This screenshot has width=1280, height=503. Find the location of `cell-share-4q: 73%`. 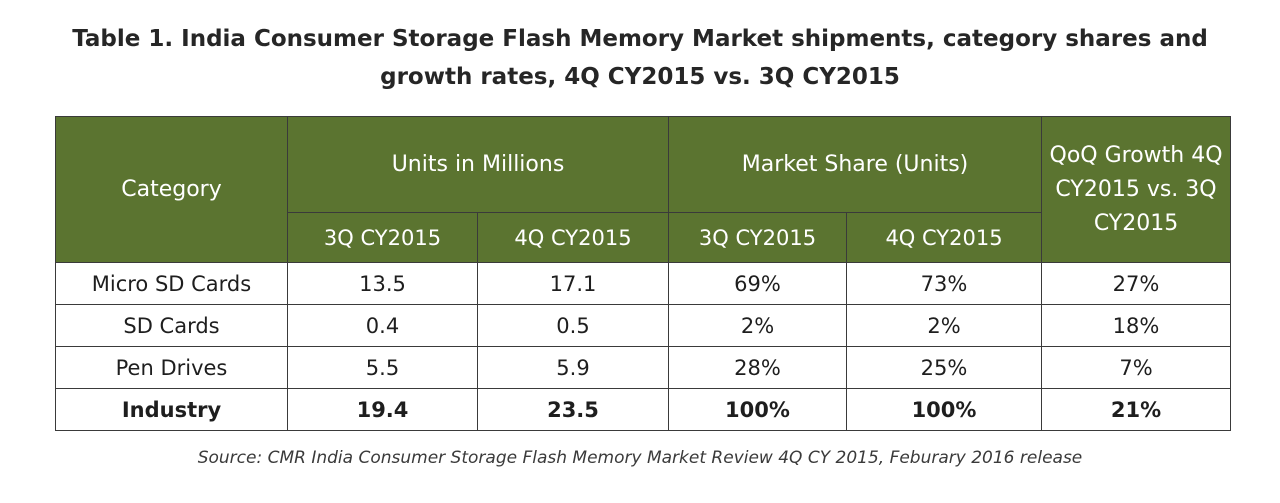

cell-share-4q: 73% is located at coordinates (944, 283).